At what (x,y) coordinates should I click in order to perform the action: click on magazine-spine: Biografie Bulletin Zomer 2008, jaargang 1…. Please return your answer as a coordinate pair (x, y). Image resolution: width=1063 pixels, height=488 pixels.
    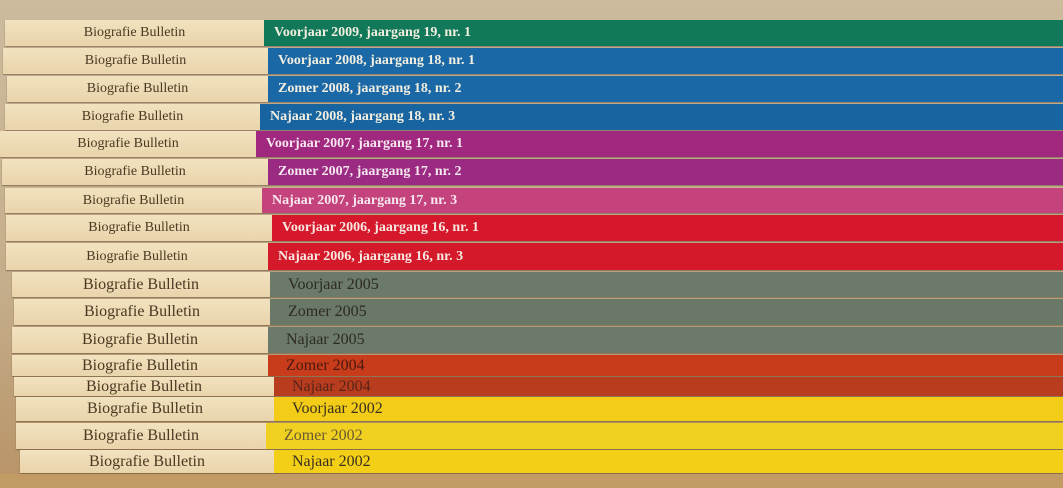
    Looking at the image, I should click on (535, 89).